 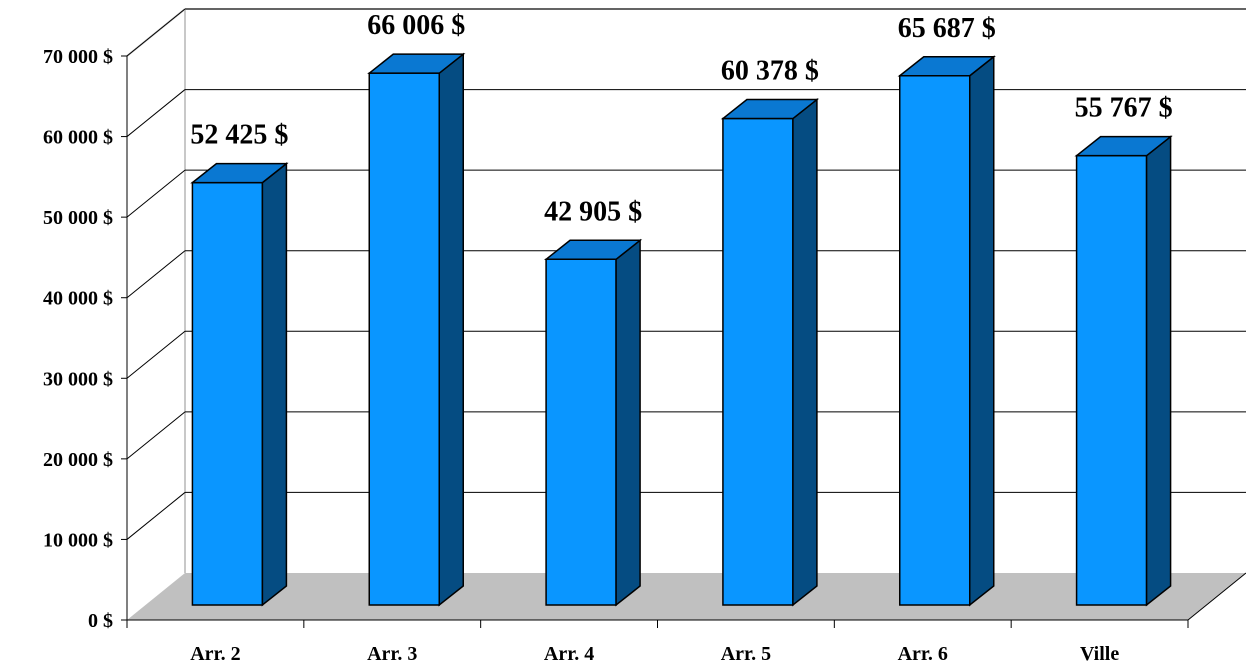 I want to click on x-tick-label: Arr. 2, so click(x=215, y=654).